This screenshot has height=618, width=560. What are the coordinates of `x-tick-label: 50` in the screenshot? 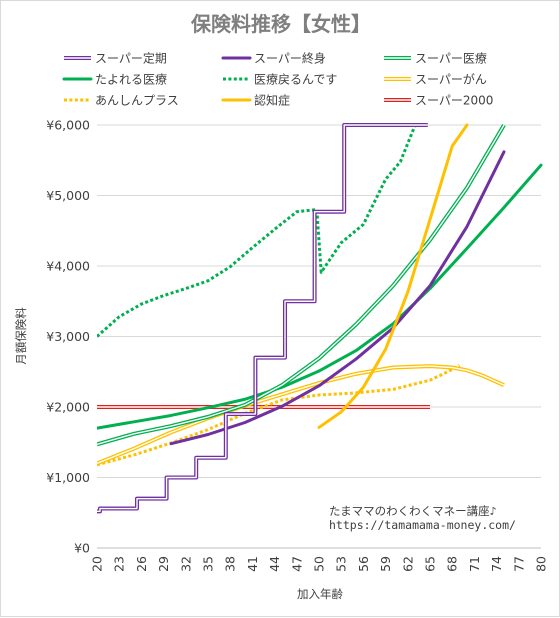 It's located at (319, 564).